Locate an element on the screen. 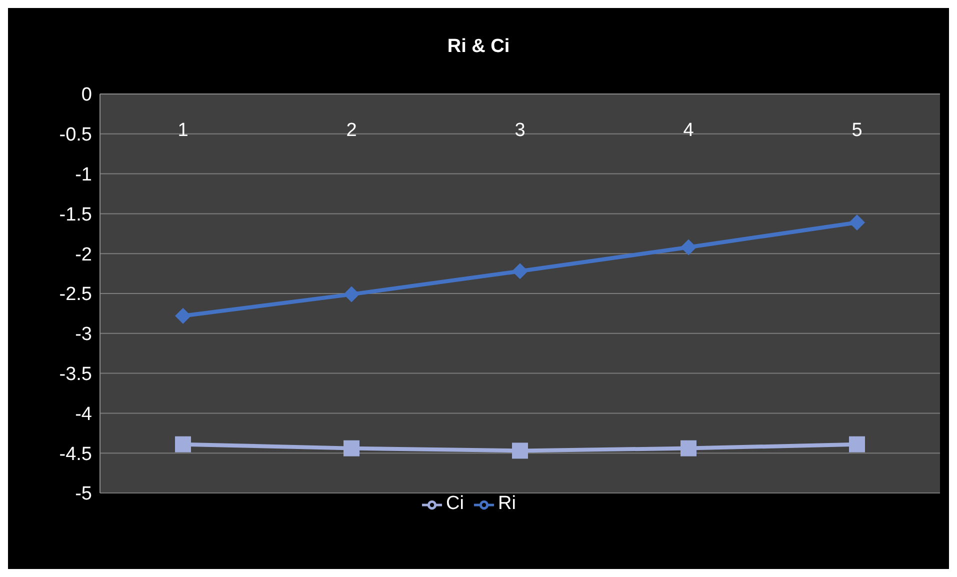 The image size is (957, 577). y-tick-label: -4.5 is located at coordinates (75, 454).